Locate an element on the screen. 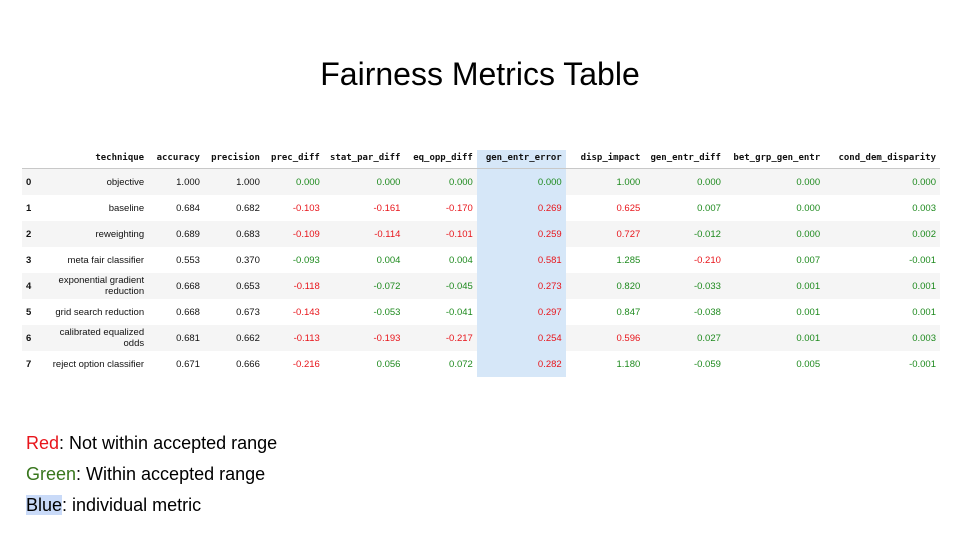 Image resolution: width=960 pixels, height=540 pixels. metric-cell: 0.653 is located at coordinates (233, 286).